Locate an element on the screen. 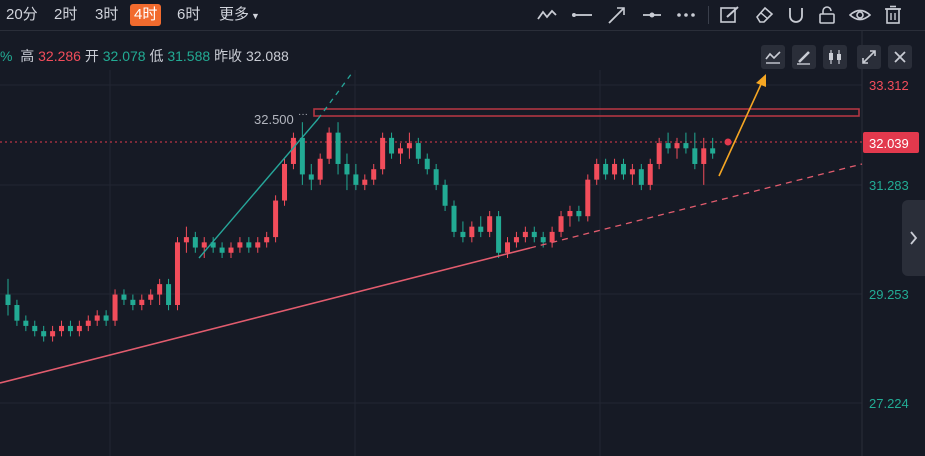 Image resolution: width=925 pixels, height=456 pixels. timeframe-4h: 4时 is located at coordinates (146, 15).